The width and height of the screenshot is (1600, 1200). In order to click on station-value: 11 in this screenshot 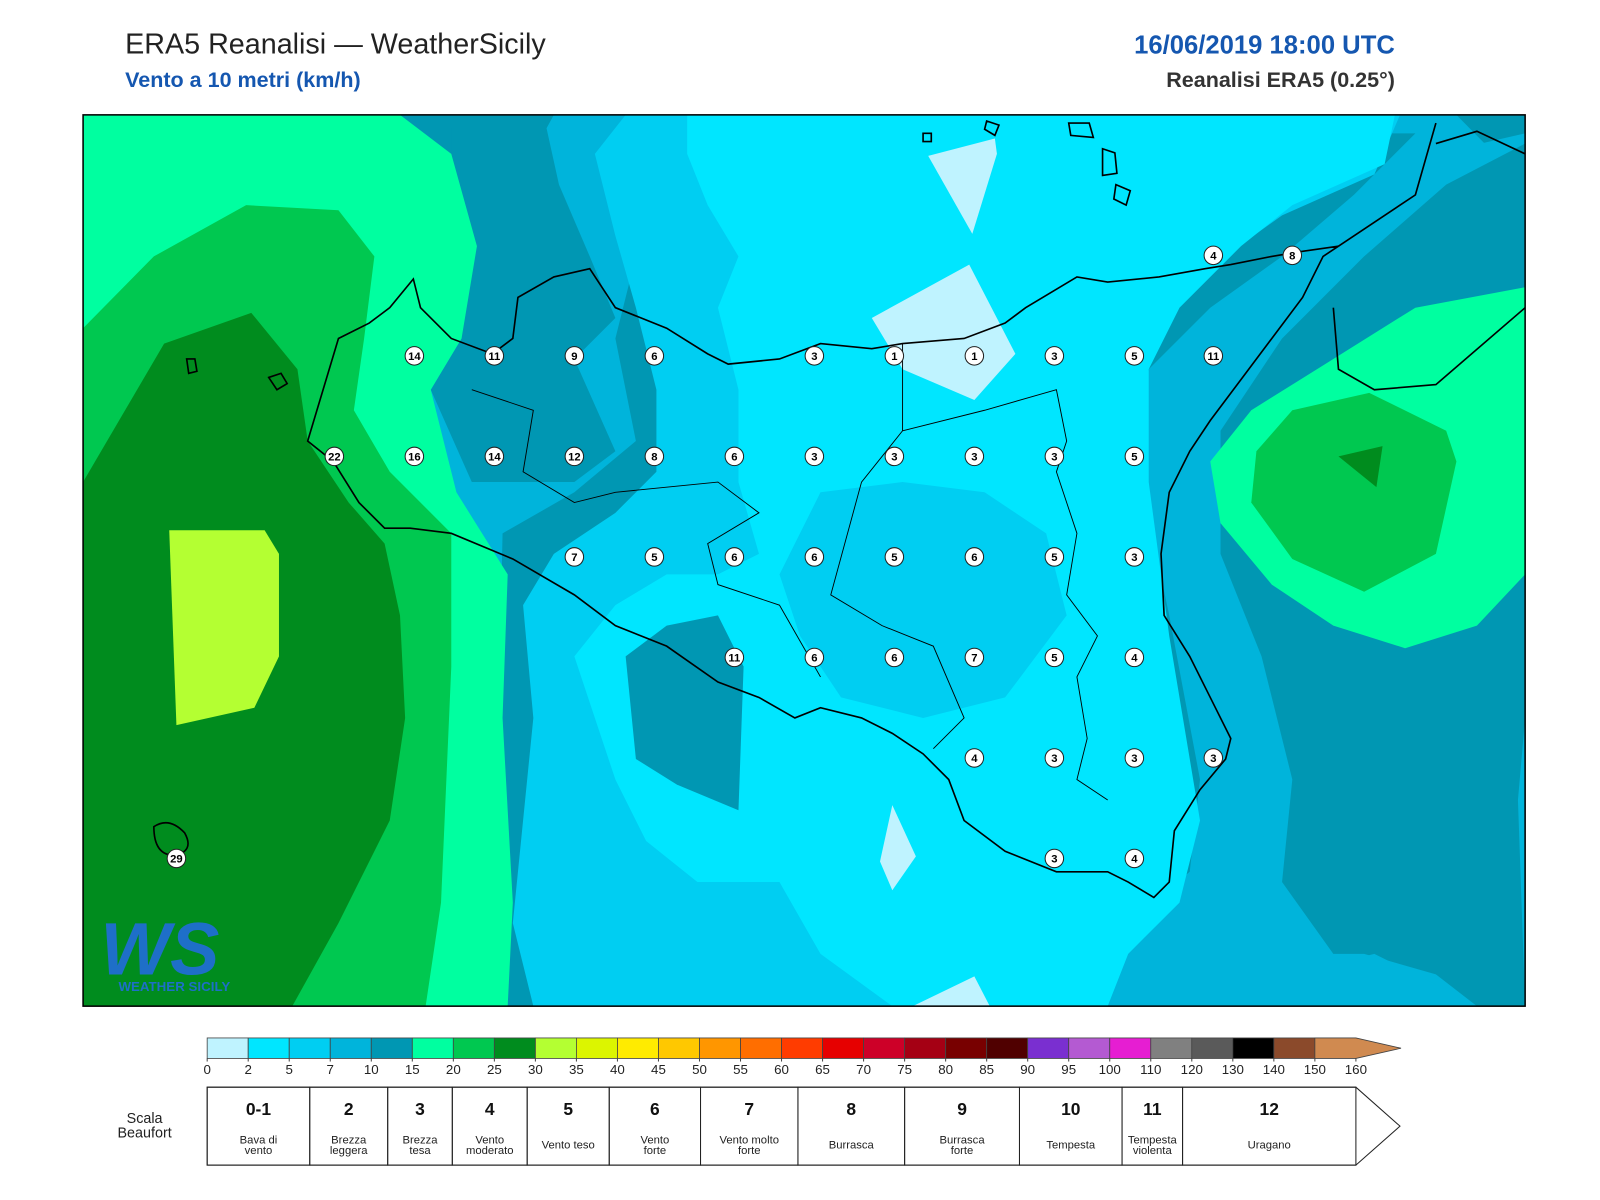, I will do `click(734, 659)`.